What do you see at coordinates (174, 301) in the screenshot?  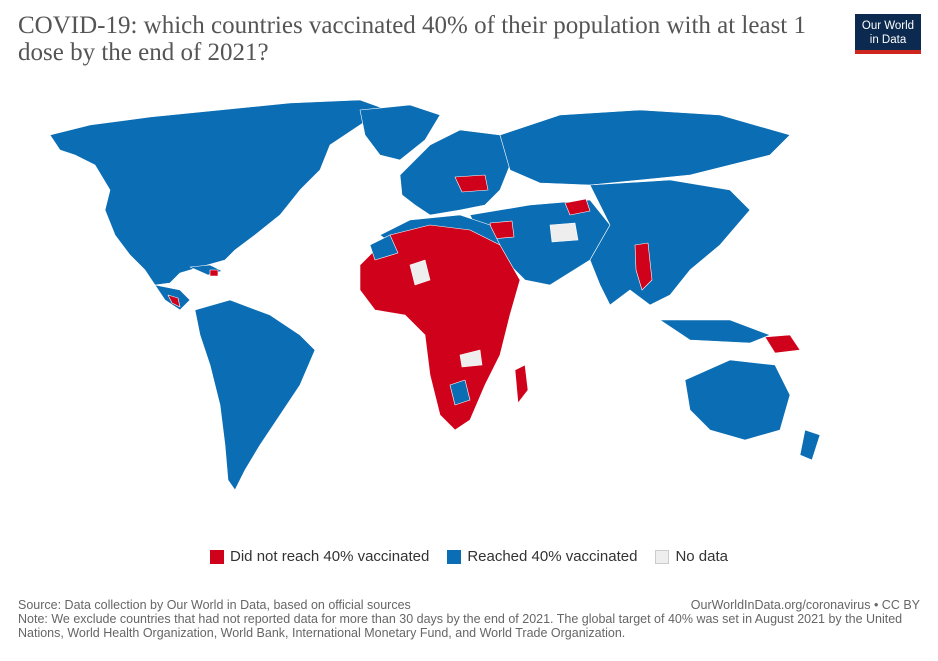 I see `region-central-america-red` at bounding box center [174, 301].